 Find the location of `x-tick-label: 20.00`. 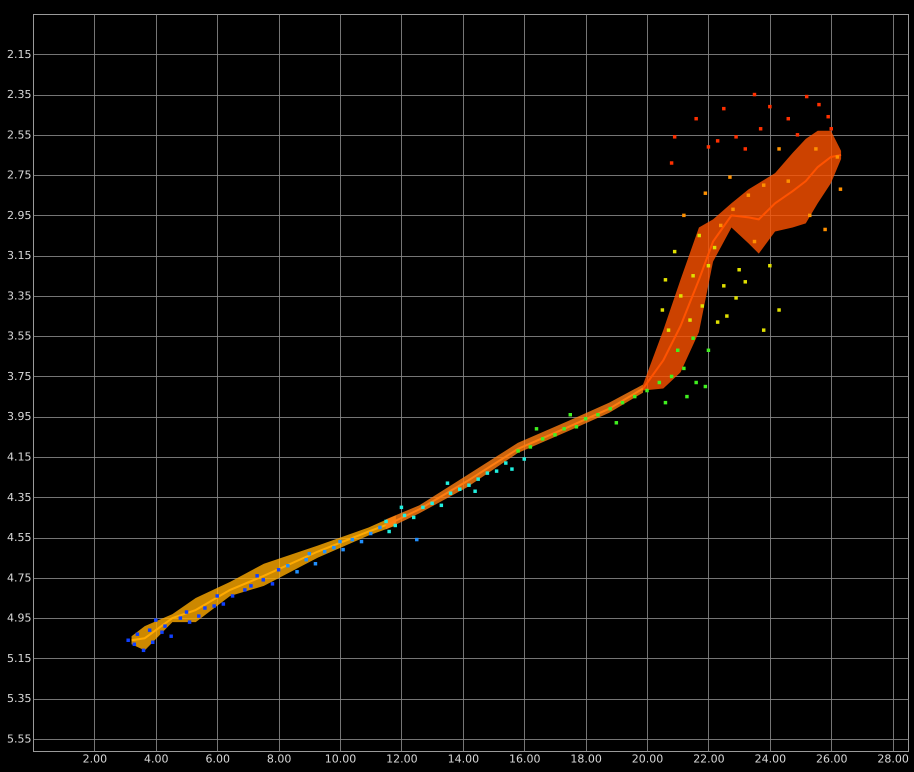

x-tick-label: 20.00 is located at coordinates (648, 759).